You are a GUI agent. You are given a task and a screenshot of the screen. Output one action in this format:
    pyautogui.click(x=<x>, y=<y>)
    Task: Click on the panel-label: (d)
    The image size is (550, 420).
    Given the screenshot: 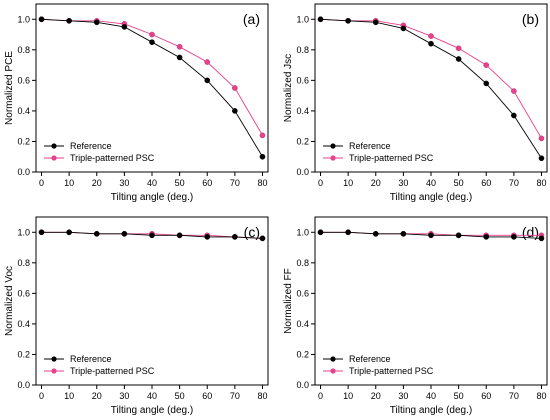 What is the action you would take?
    pyautogui.click(x=530, y=232)
    